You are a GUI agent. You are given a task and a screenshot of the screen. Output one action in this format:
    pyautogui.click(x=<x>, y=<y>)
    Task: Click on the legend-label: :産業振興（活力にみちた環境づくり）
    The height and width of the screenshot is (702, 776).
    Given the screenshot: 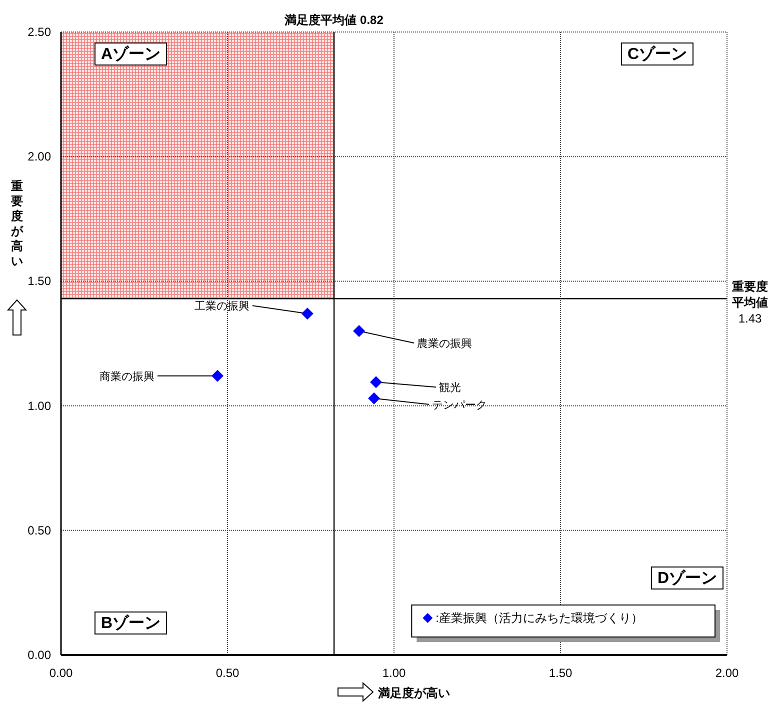 What is the action you would take?
    pyautogui.click(x=539, y=618)
    